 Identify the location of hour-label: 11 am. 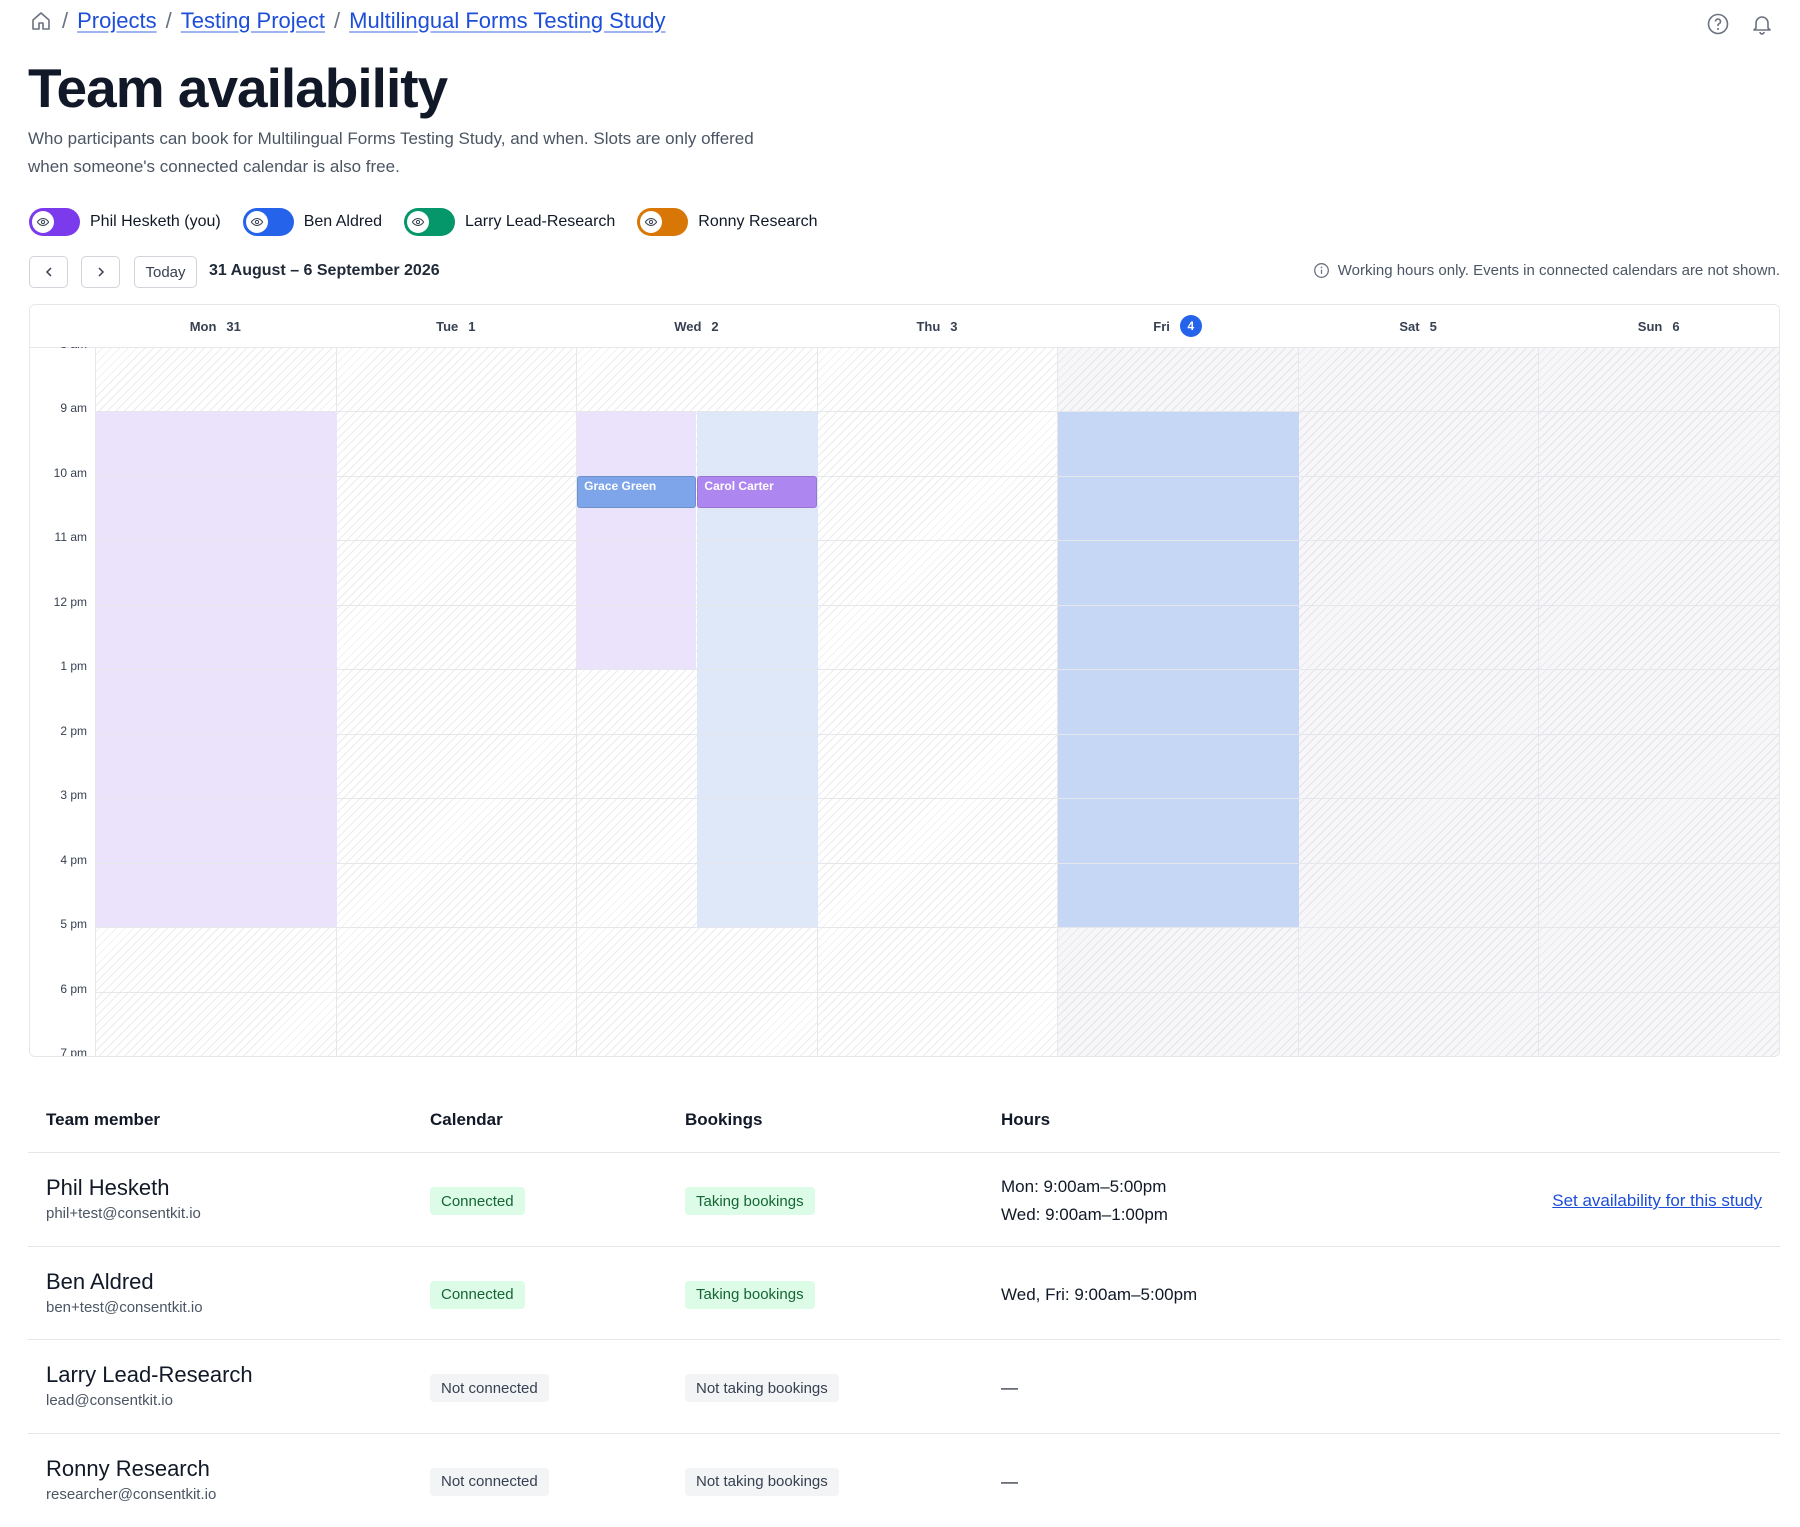
(70, 537).